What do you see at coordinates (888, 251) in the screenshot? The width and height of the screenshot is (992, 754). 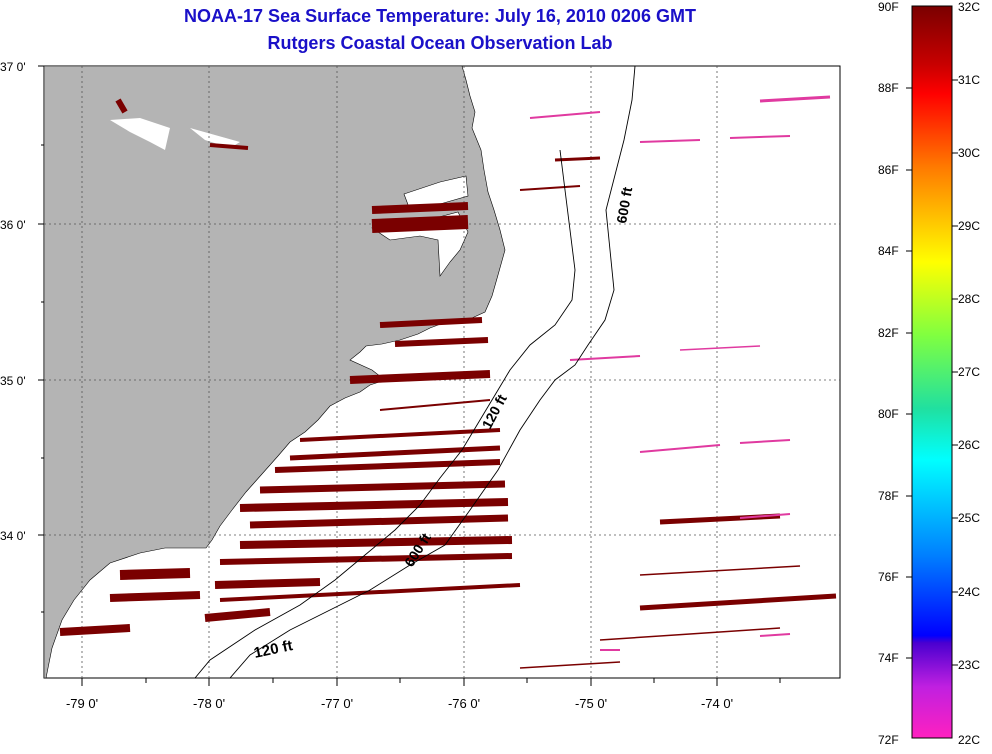 I see `colorbar-f-label: 84F` at bounding box center [888, 251].